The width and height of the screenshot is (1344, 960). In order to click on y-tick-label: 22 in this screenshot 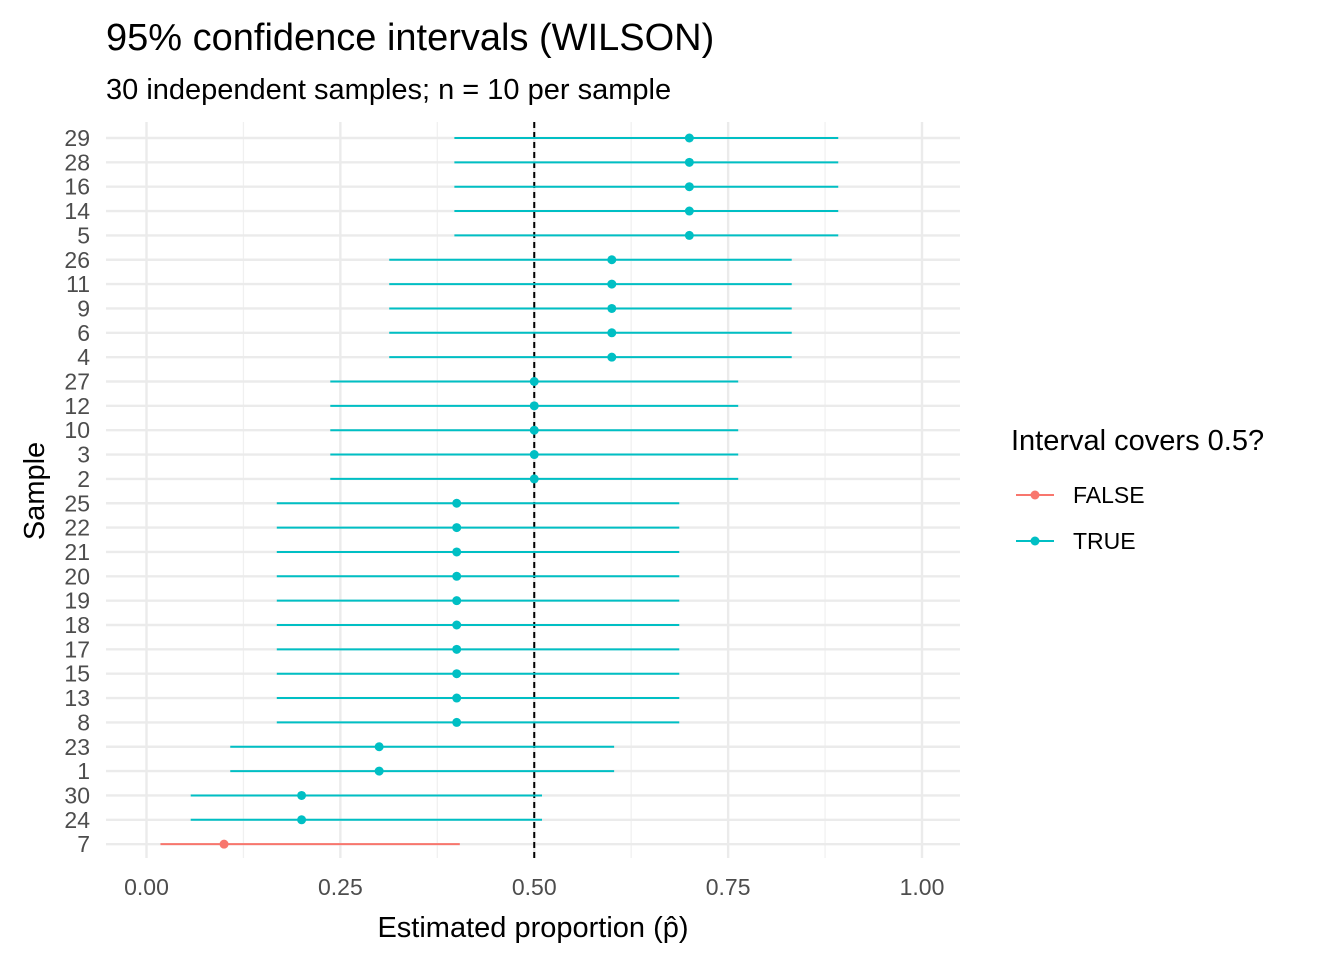, I will do `click(77, 528)`.